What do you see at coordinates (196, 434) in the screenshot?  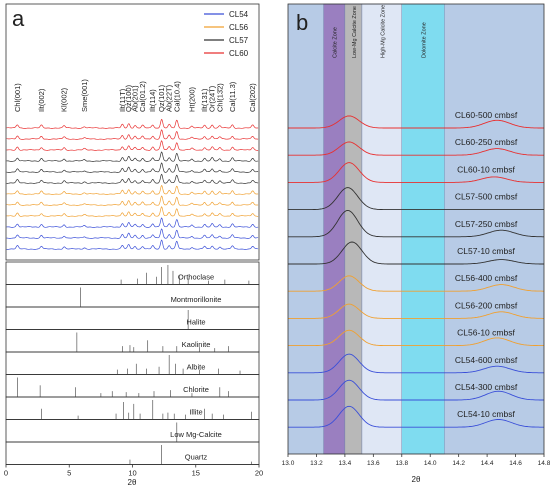 I see `reference-name: Low Mg-Calcite` at bounding box center [196, 434].